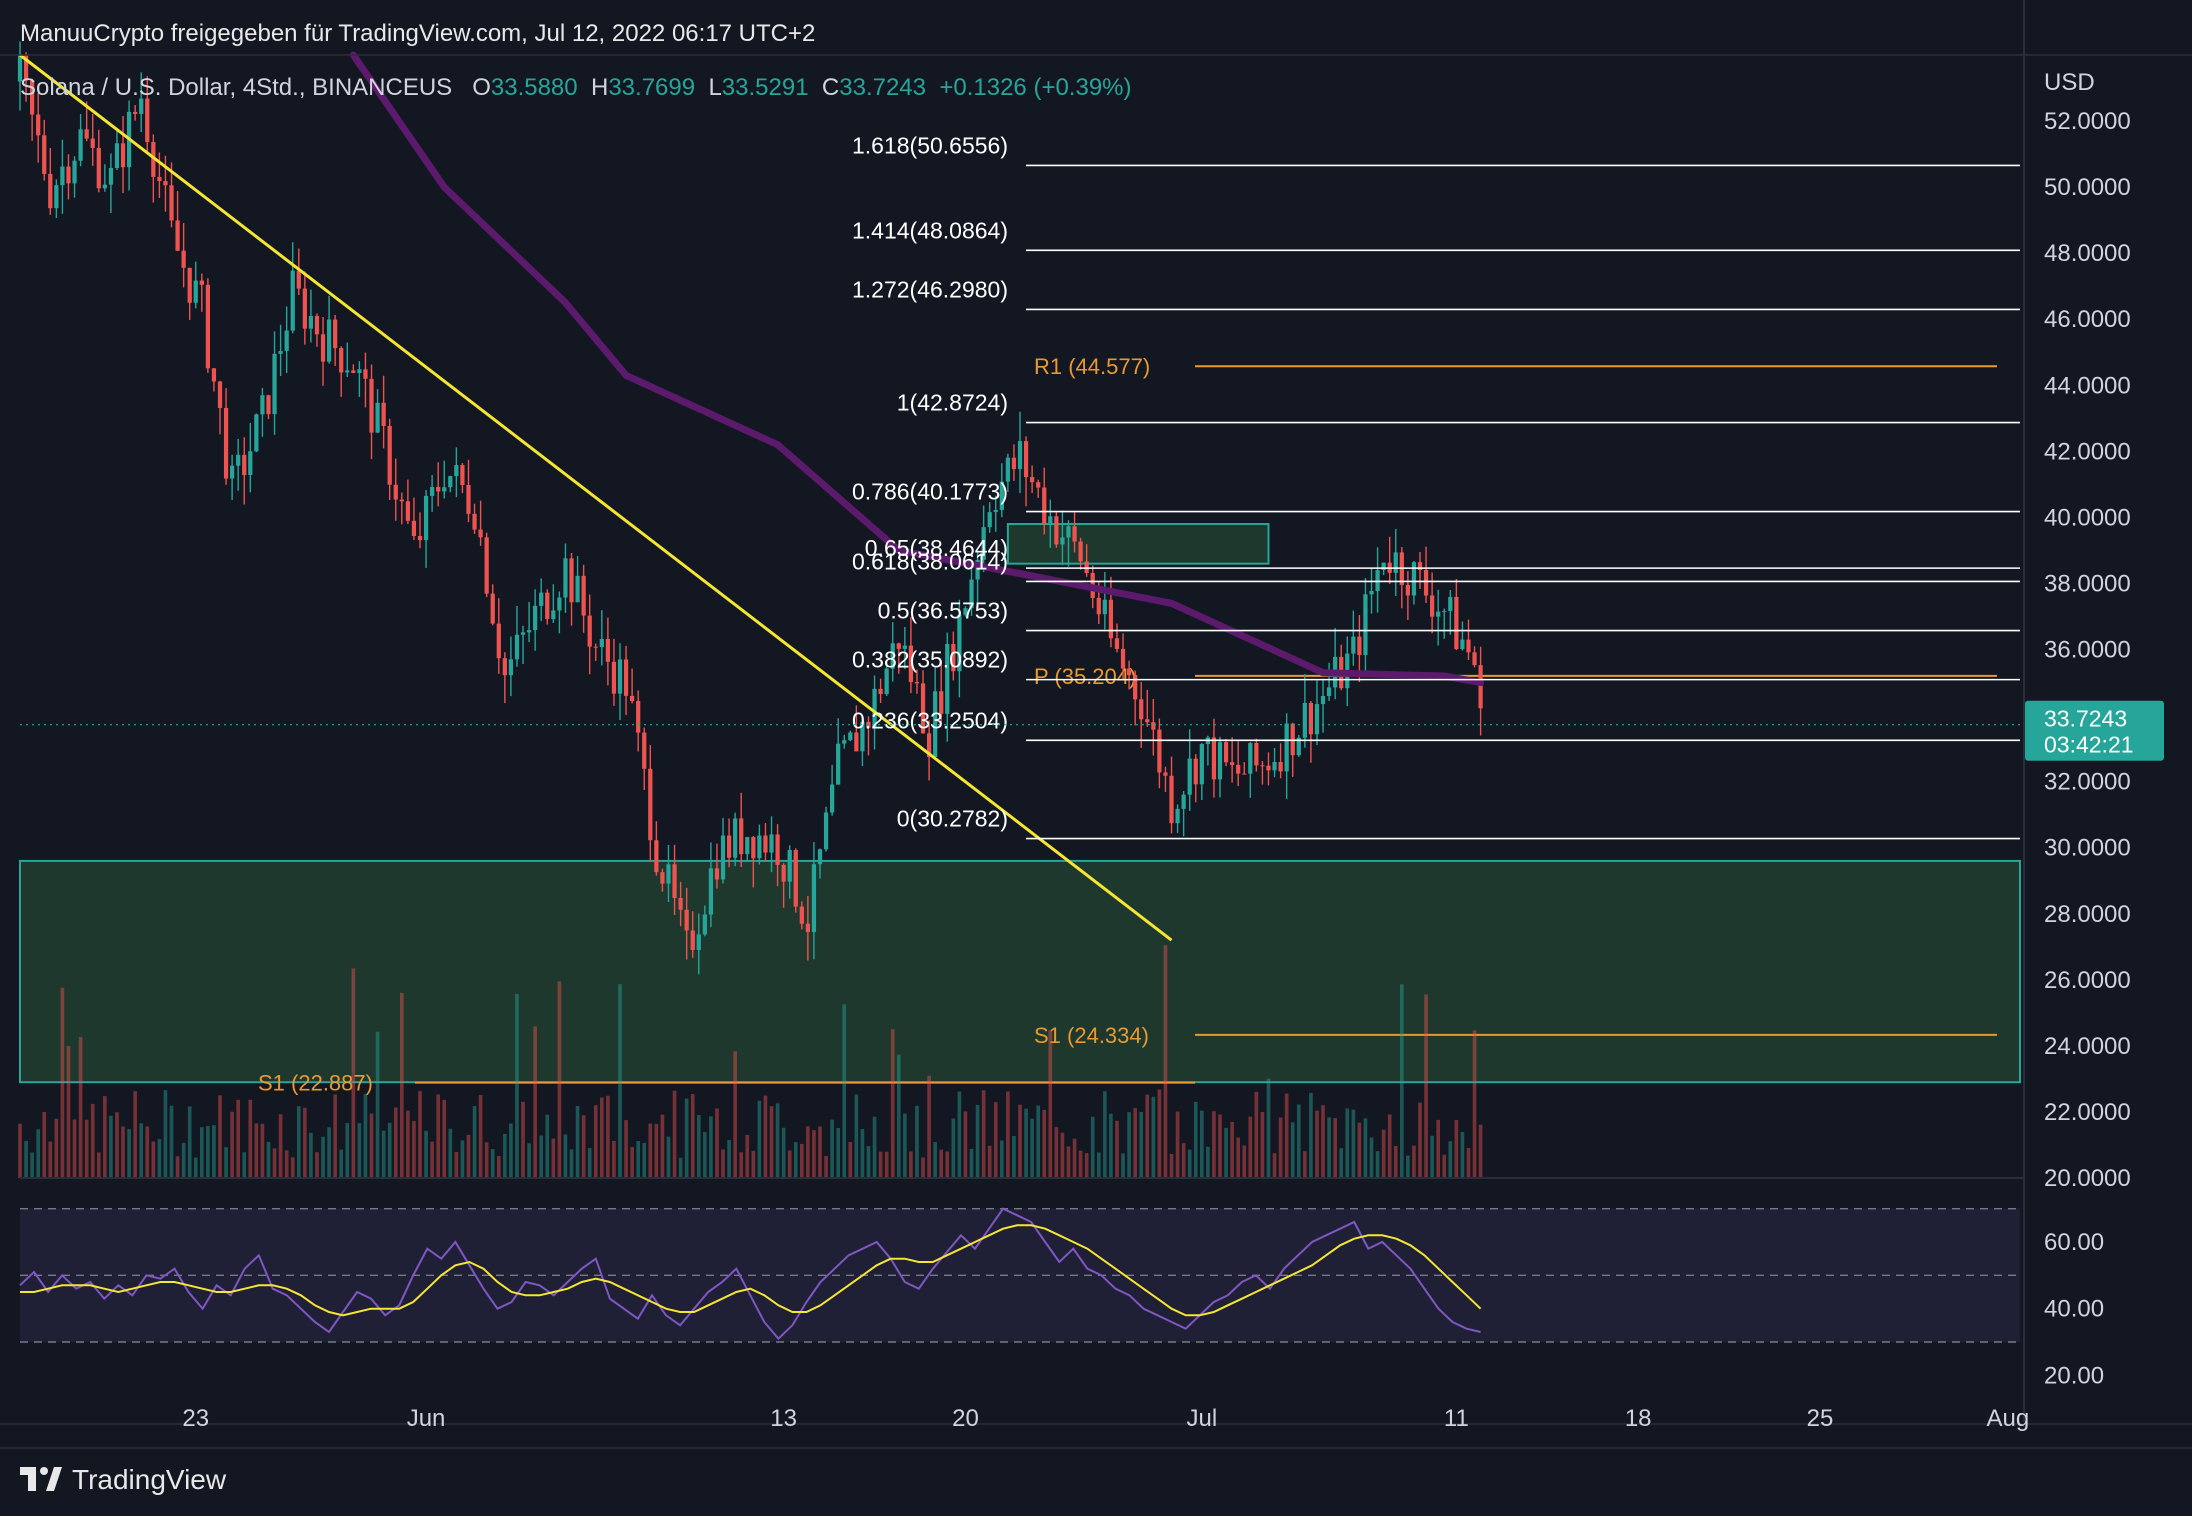  I want to click on price-axis-tick: 28.0000, so click(2087, 914).